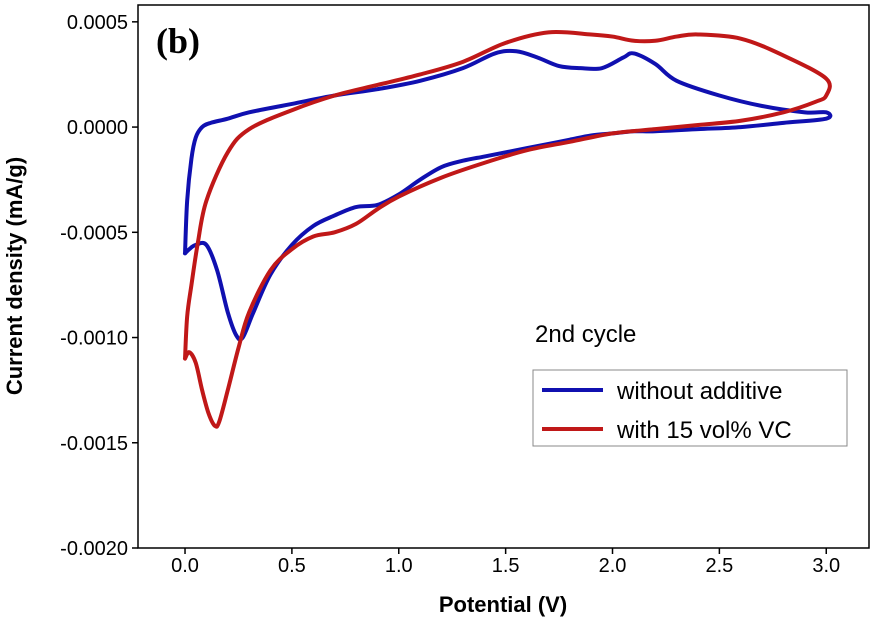  I want to click on y-axis-ticks: 0.0005 0.0000 -0.0005 -0.0010 -0.0015 -0.0020, so click(99, 286).